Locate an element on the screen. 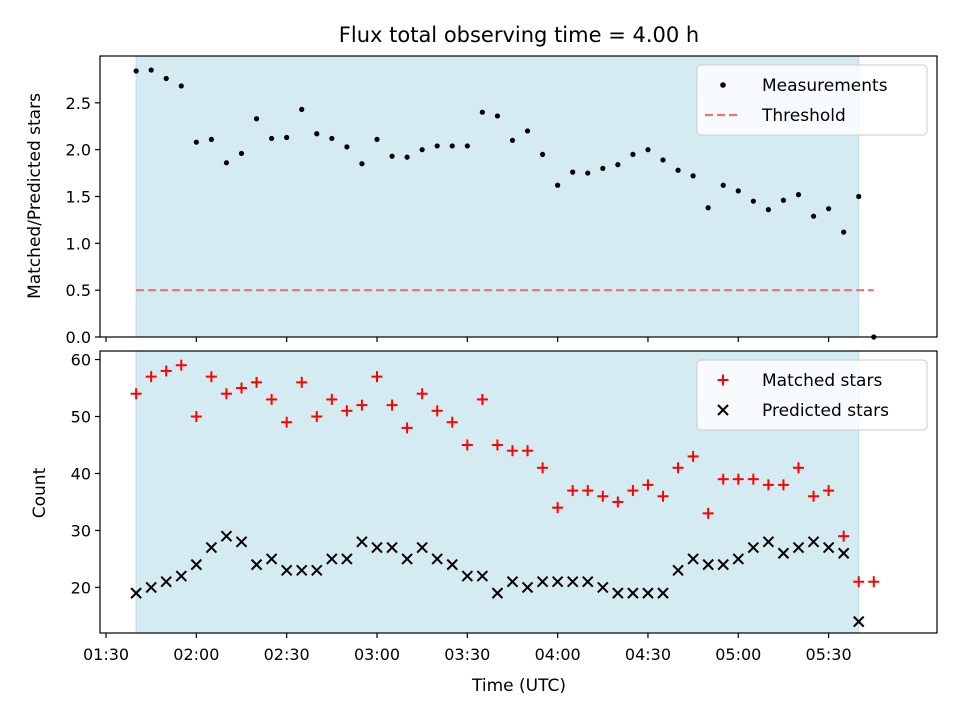 Image resolution: width=960 pixels, height=724 pixels. x-tick-label: 05:00 is located at coordinates (738, 654).